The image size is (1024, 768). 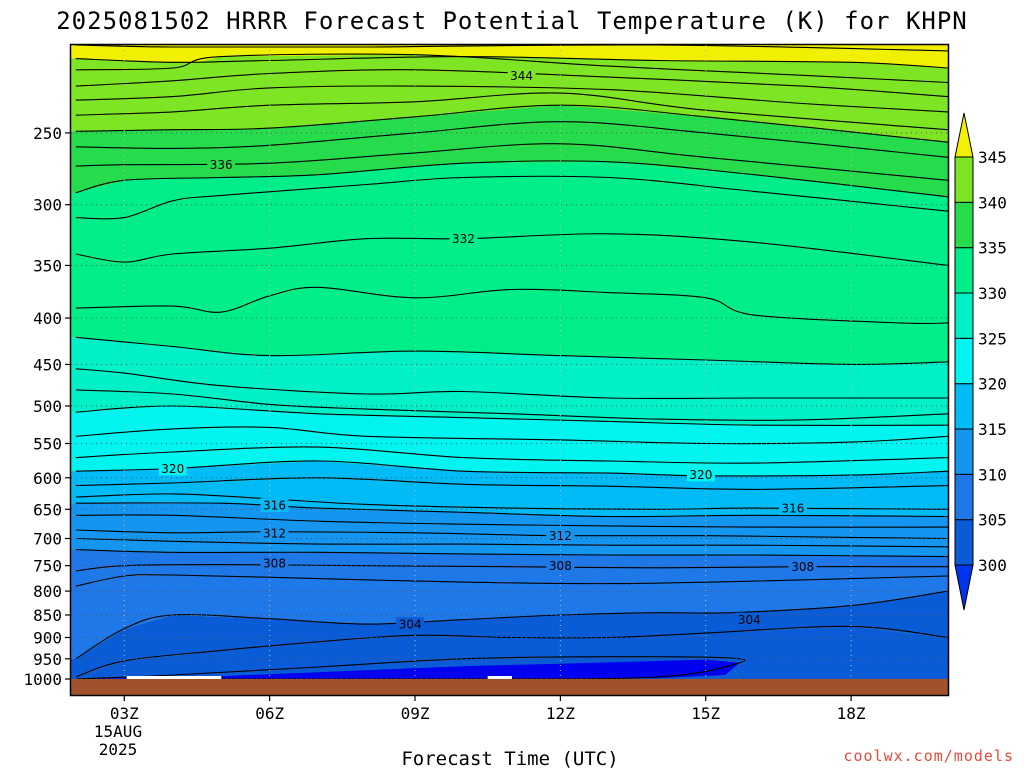 I want to click on date-label-day: 15AUG, so click(x=118, y=731).